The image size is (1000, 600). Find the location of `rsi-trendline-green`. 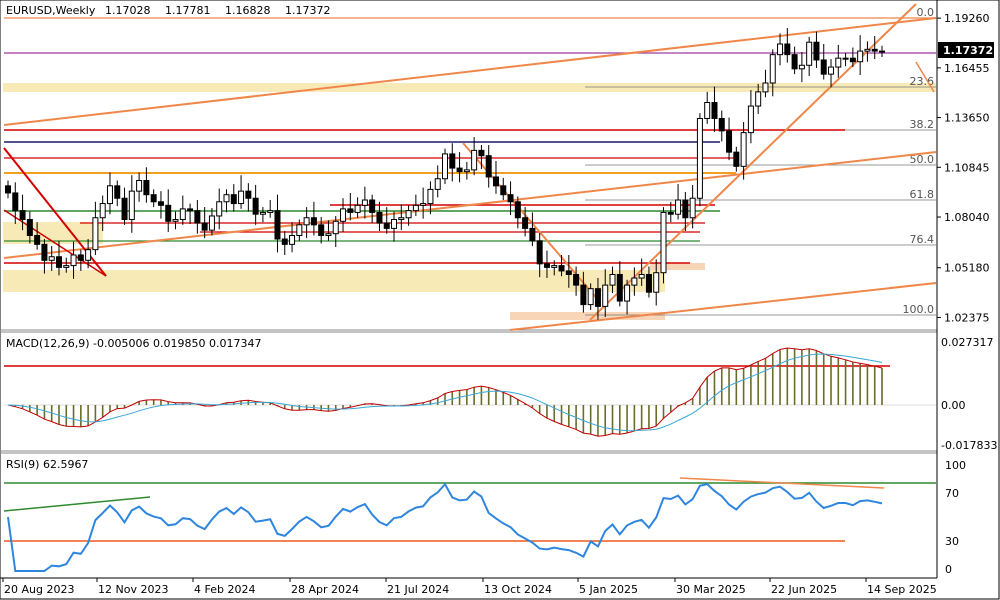

rsi-trendline-green is located at coordinates (77, 504).